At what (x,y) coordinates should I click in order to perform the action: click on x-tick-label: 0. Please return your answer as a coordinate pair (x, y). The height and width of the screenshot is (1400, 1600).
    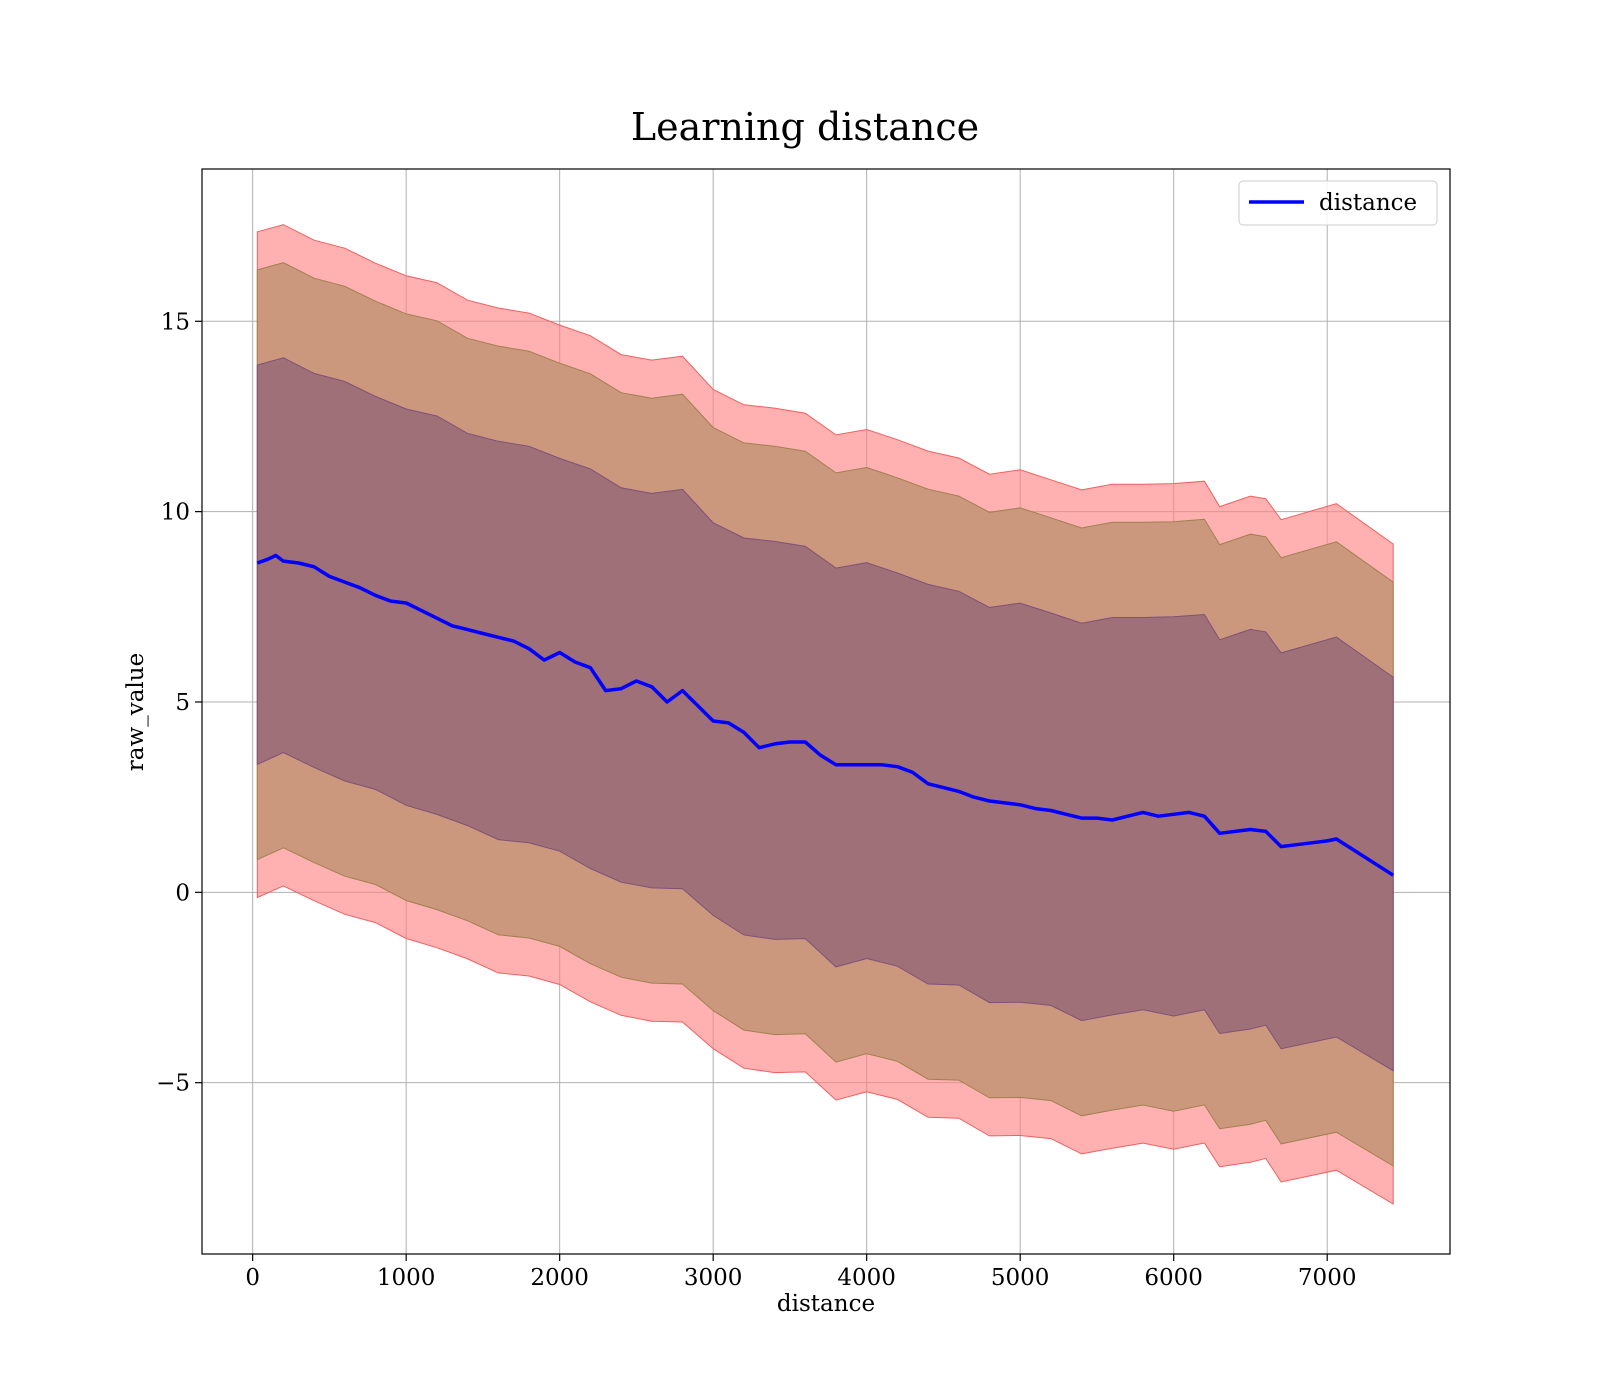
    Looking at the image, I should click on (252, 1278).